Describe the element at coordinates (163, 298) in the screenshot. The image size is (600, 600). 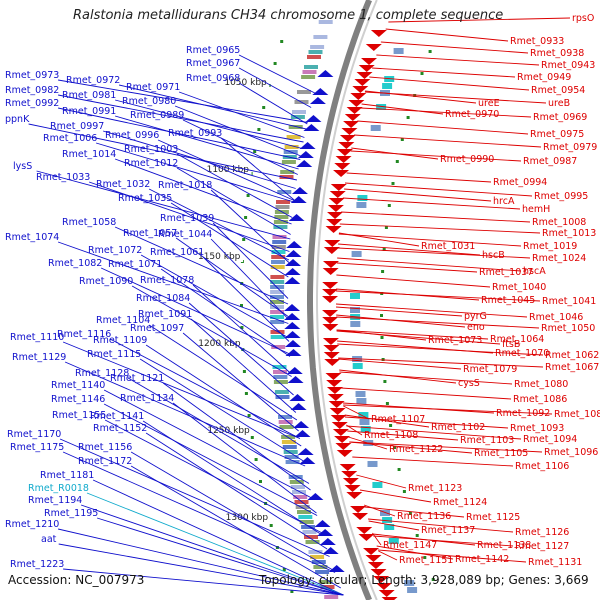
I see `gene-label-left: Rmet_1084` at that location.